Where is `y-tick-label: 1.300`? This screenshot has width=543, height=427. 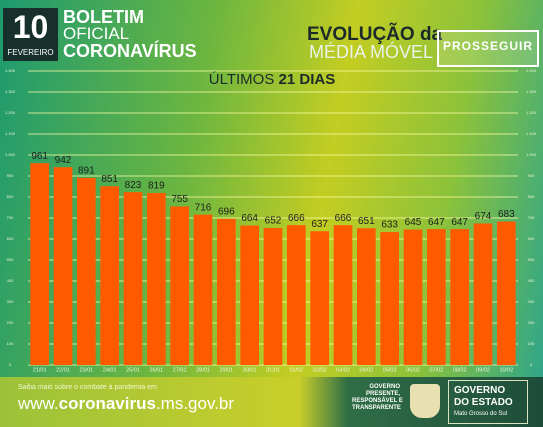
y-tick-label: 1.300 is located at coordinates (10, 91).